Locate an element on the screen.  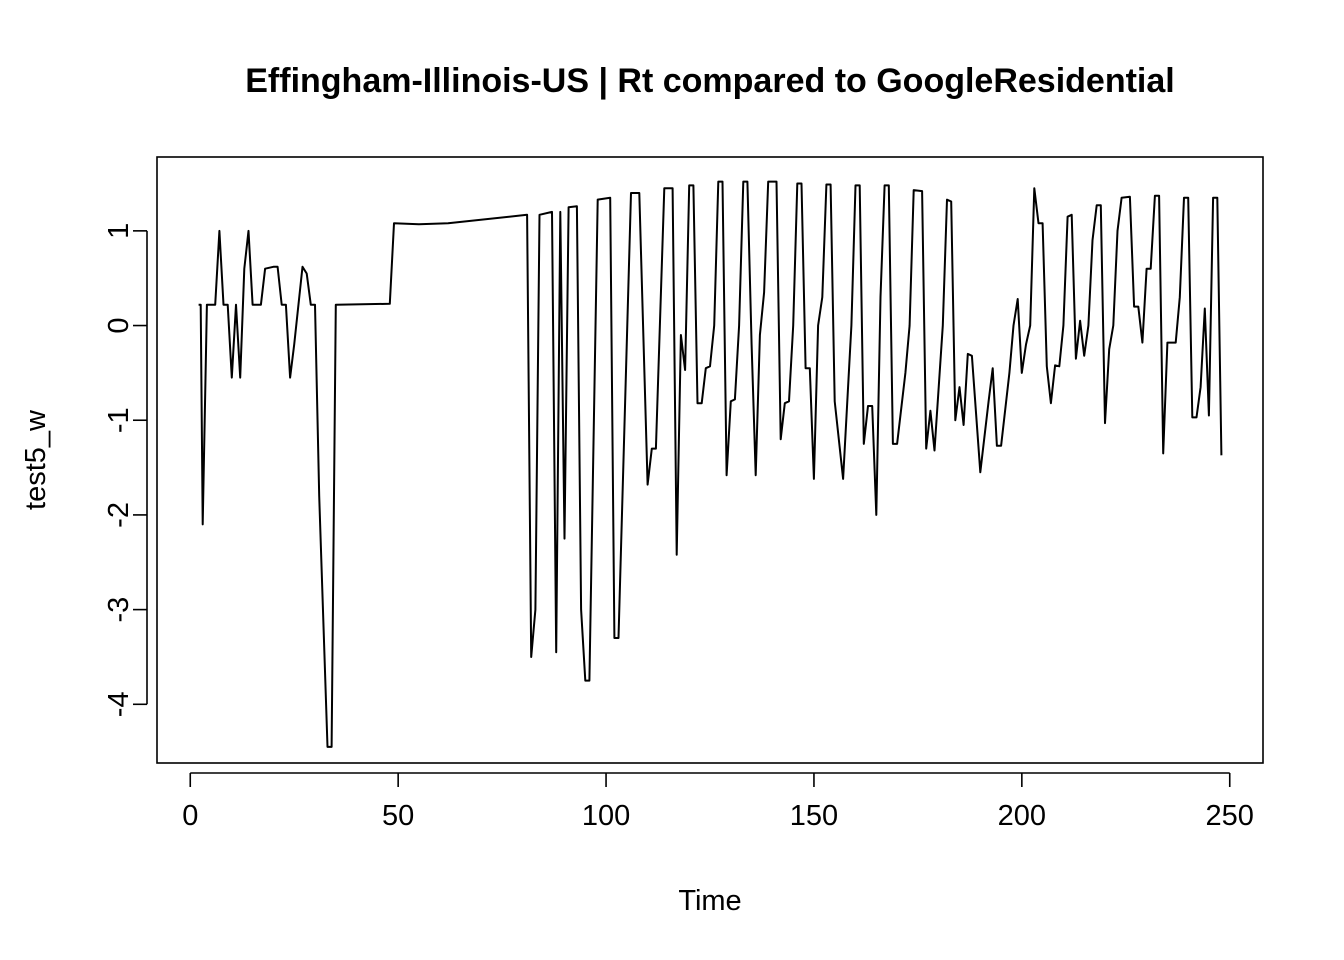
x-tick-label: 50 is located at coordinates (398, 816).